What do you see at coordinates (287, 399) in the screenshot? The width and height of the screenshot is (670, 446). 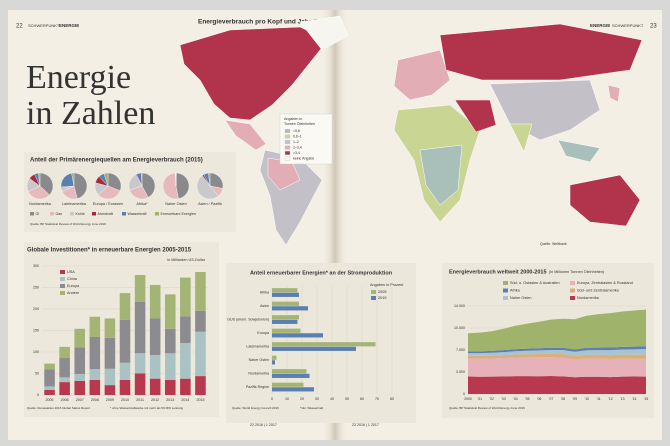 I see `x-tick-label: 10` at bounding box center [287, 399].